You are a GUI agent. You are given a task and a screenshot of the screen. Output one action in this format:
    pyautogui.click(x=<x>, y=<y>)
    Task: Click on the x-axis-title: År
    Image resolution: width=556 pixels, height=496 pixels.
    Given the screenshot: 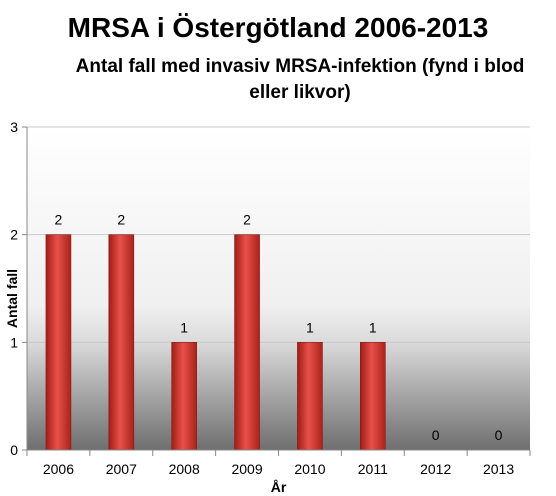 What is the action you would take?
    pyautogui.click(x=279, y=487)
    